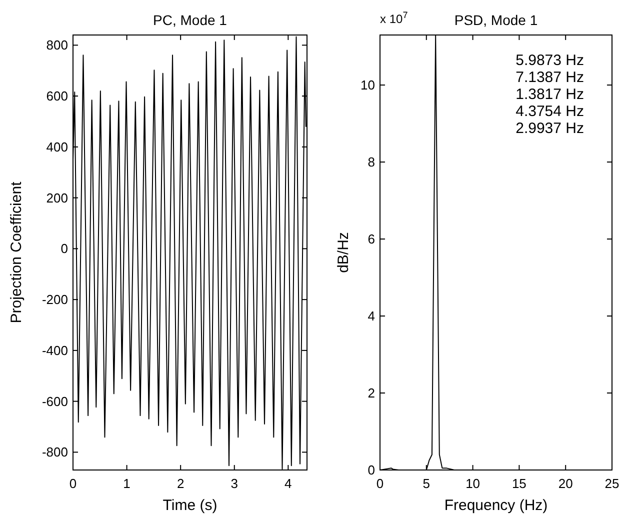 Image resolution: width=626 pixels, height=523 pixels. What do you see at coordinates (126, 483) in the screenshot?
I see `x-tick-label: 1` at bounding box center [126, 483].